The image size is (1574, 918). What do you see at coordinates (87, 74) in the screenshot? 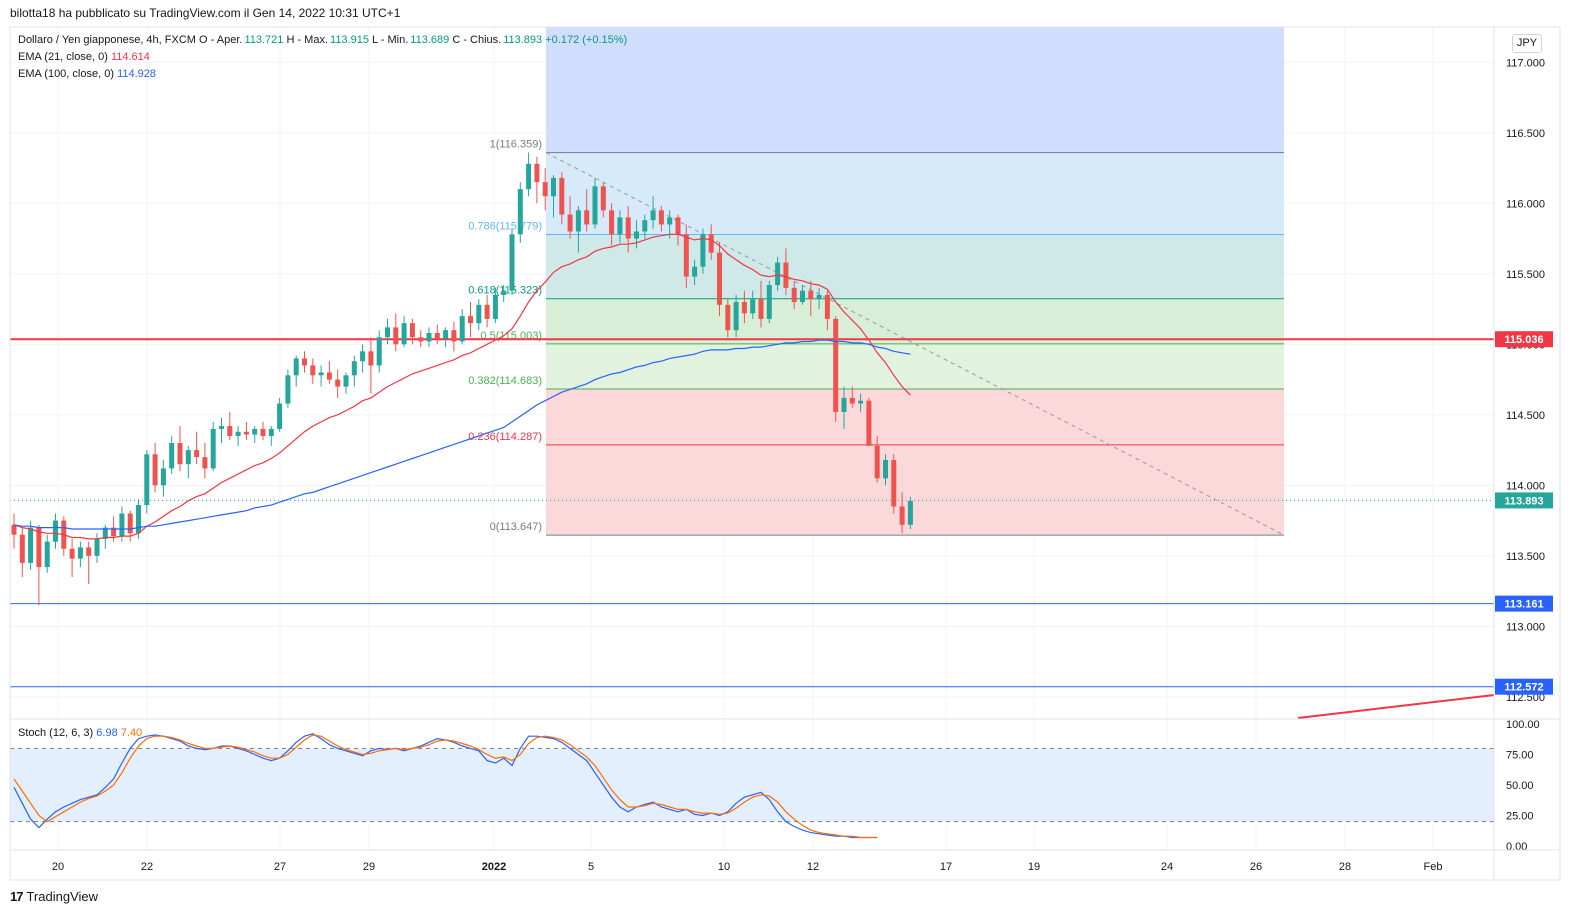
I see `ema100-legend: EMA (100, close, 0) 114.928` at bounding box center [87, 74].